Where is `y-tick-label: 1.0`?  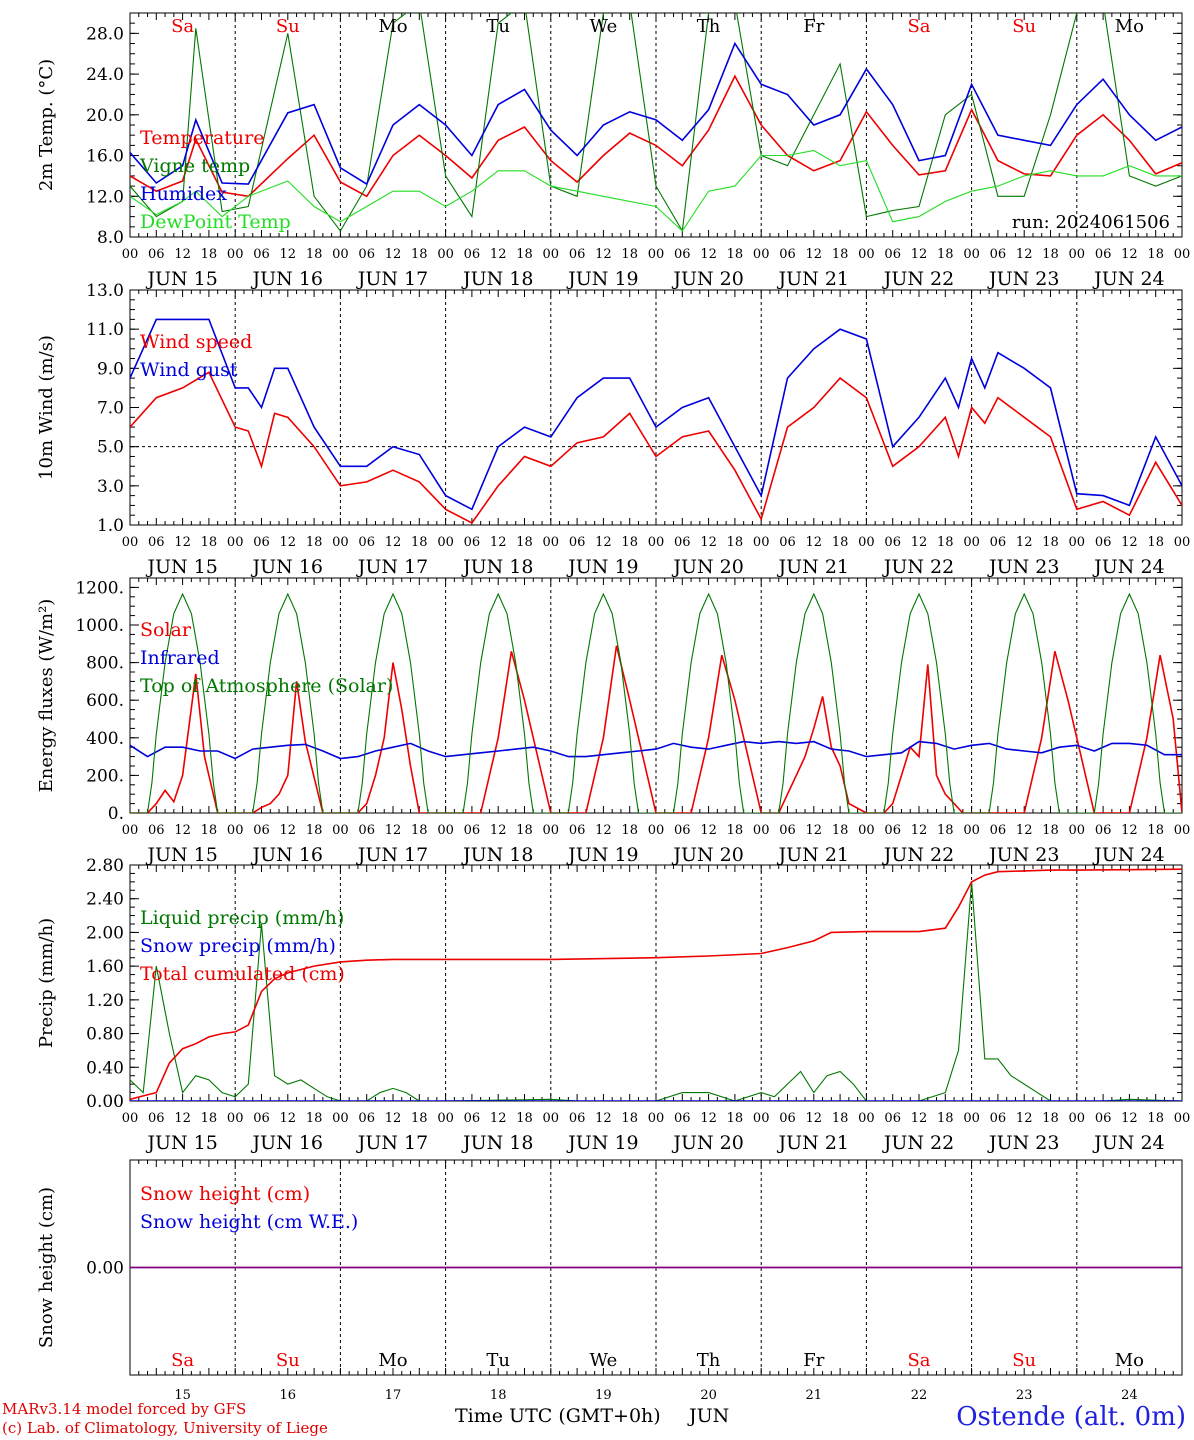 y-tick-label: 1.0 is located at coordinates (110, 526).